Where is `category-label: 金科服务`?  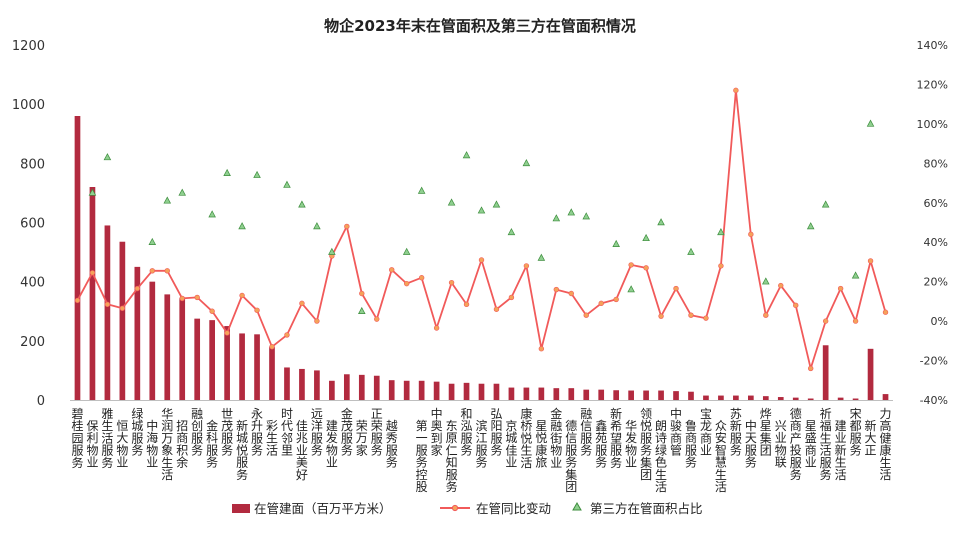
category-label: 金科服务 is located at coordinates (212, 444).